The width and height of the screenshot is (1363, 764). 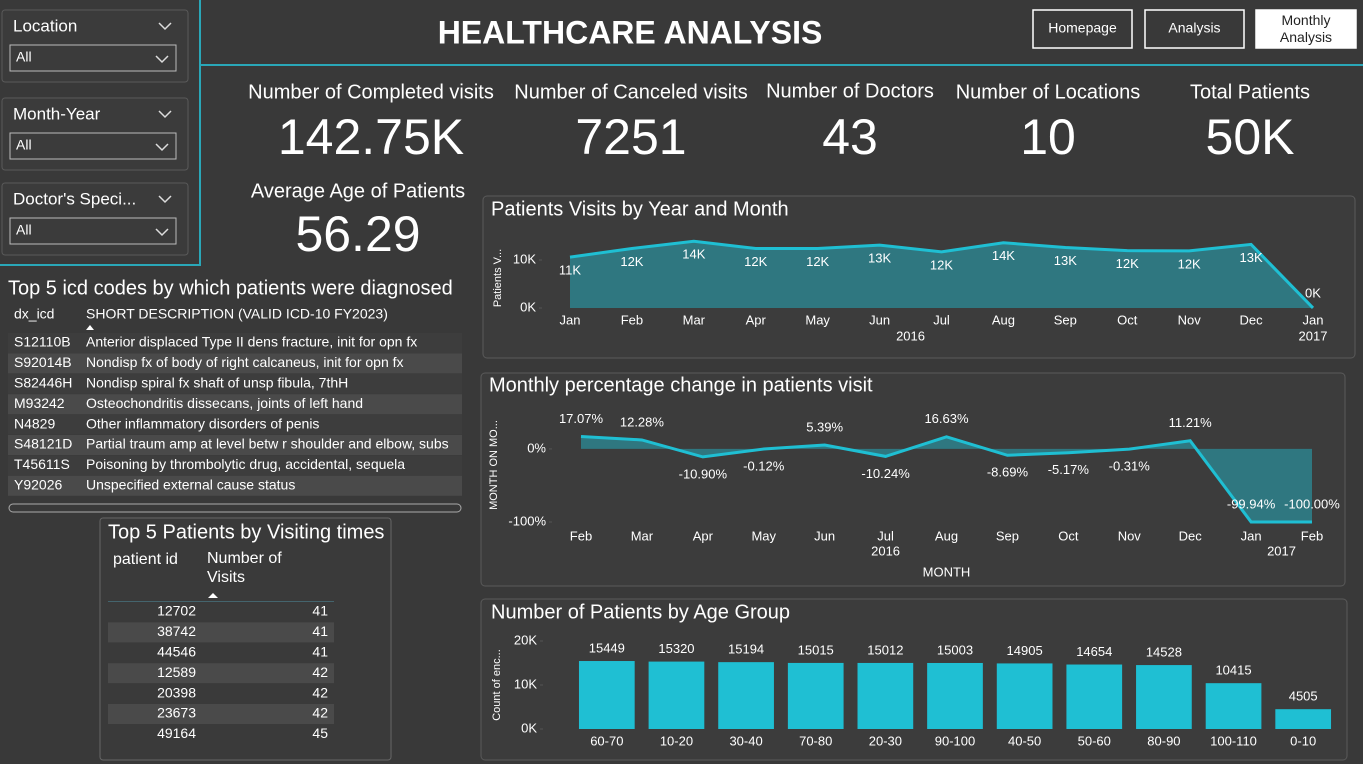 What do you see at coordinates (358, 191) in the screenshot?
I see `kpi-label: Average Age of Patients` at bounding box center [358, 191].